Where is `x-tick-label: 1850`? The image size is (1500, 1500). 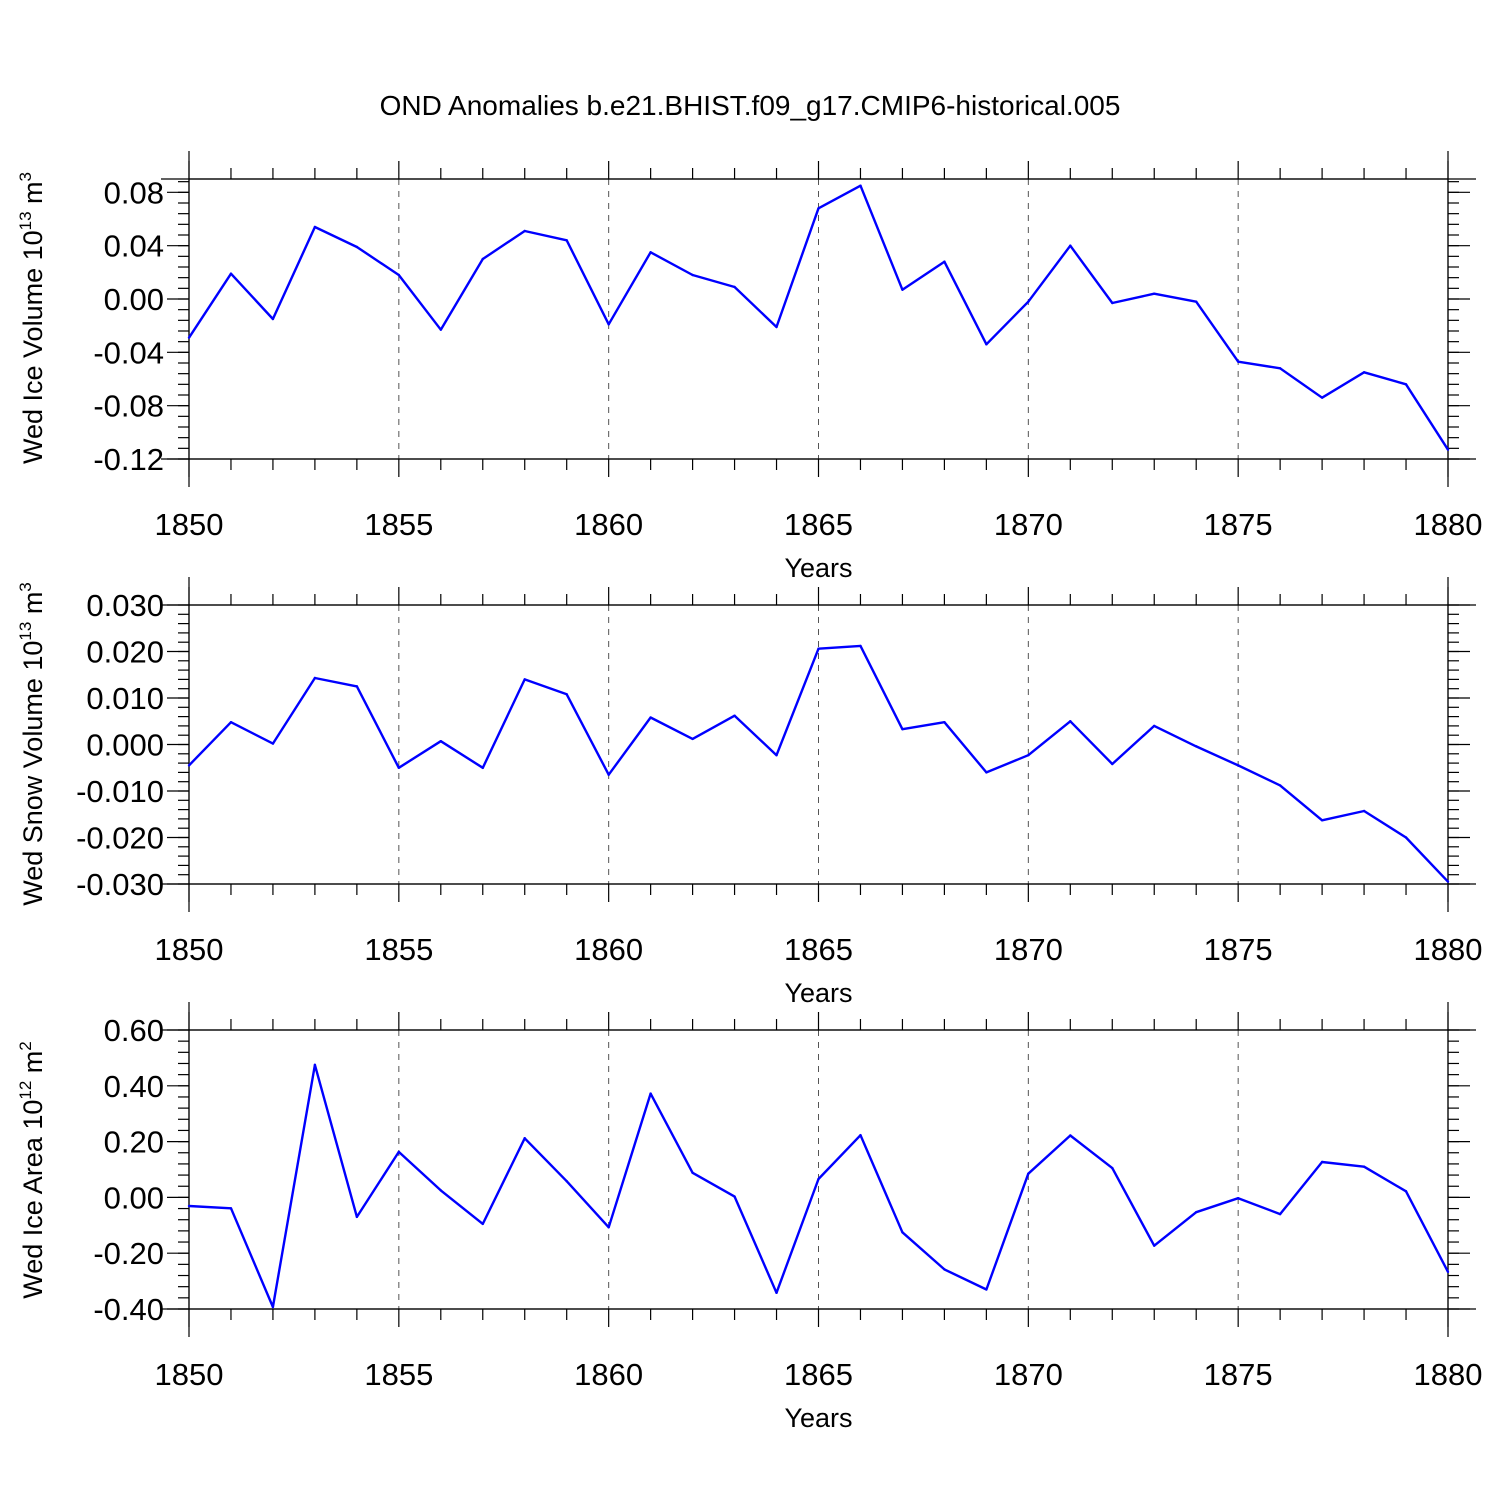
x-tick-label: 1850 is located at coordinates (189, 1374).